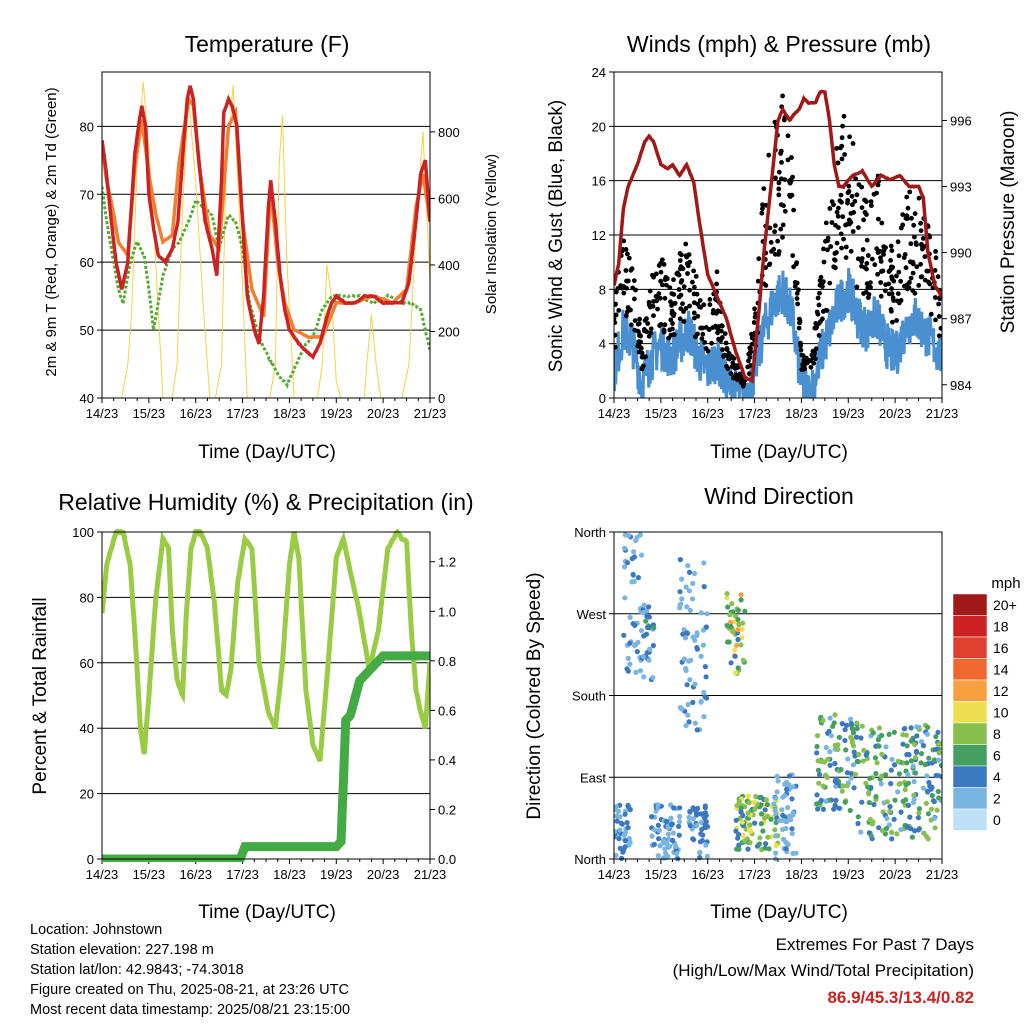 Image resolution: width=1024 pixels, height=1024 pixels. Describe the element at coordinates (970, 626) in the screenshot. I see `legend-swatch` at that location.